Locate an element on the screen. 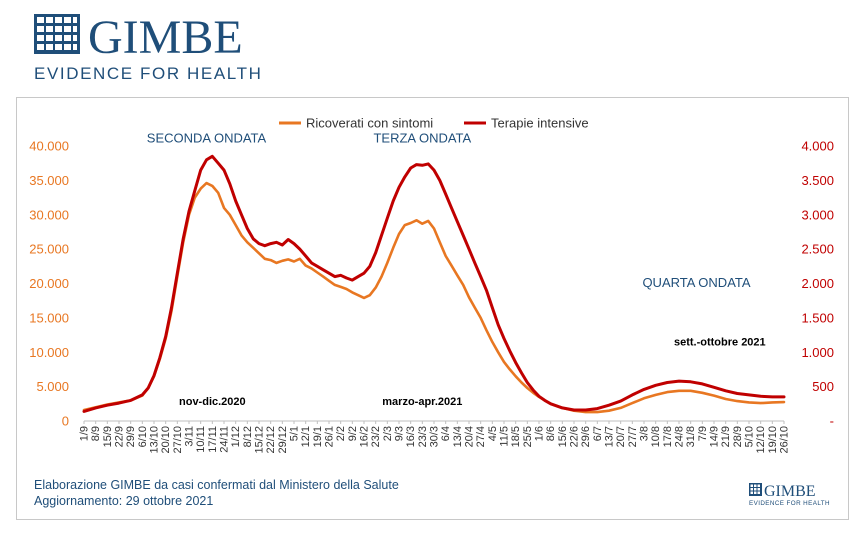 The image size is (866, 533). x-tick-label: 4/5 is located at coordinates (493, 433).